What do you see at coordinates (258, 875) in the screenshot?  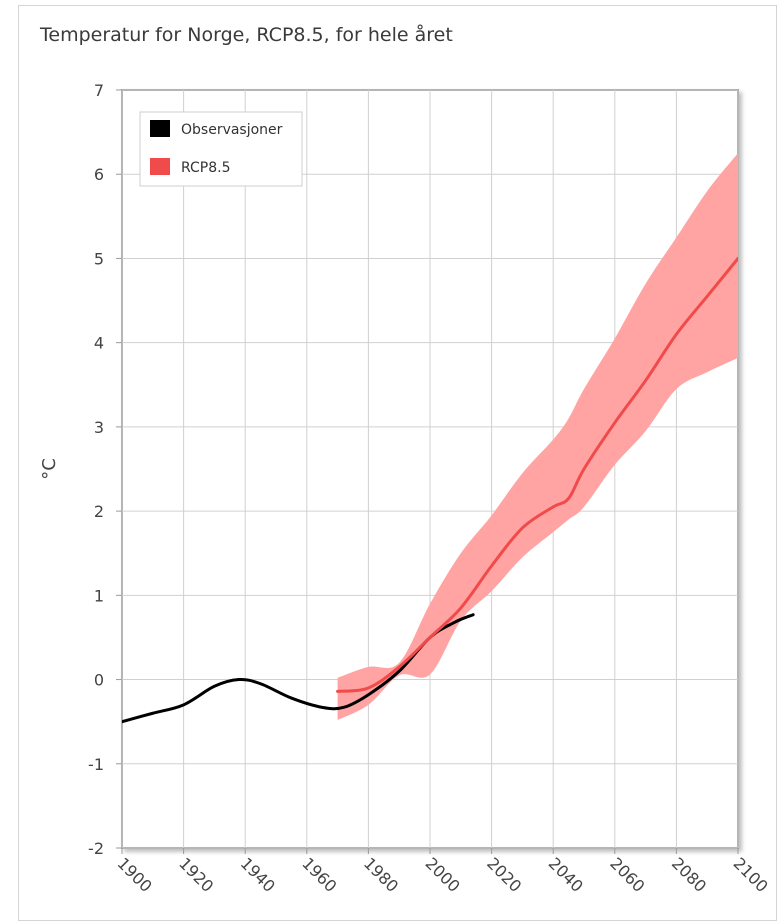 I see `x-tick-label: 1940` at bounding box center [258, 875].